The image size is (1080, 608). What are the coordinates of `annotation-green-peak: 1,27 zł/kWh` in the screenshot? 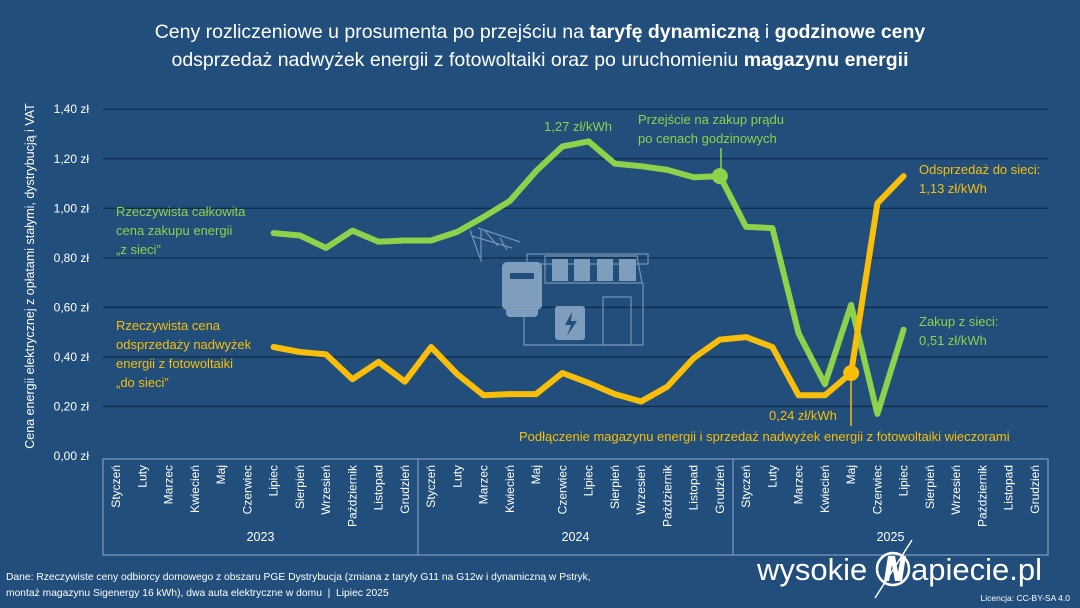 It's located at (578, 126).